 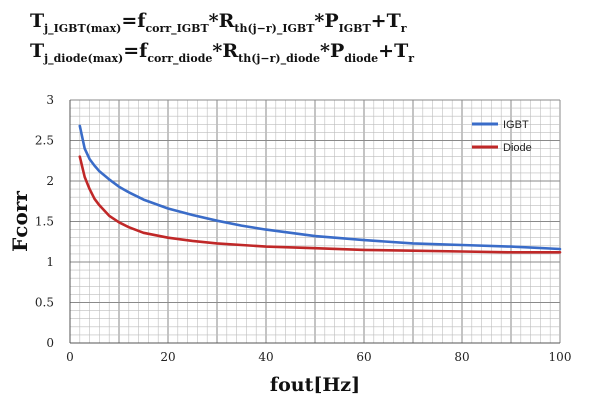 I want to click on formula-subscript: j_IGBT(max), so click(x=83, y=28).